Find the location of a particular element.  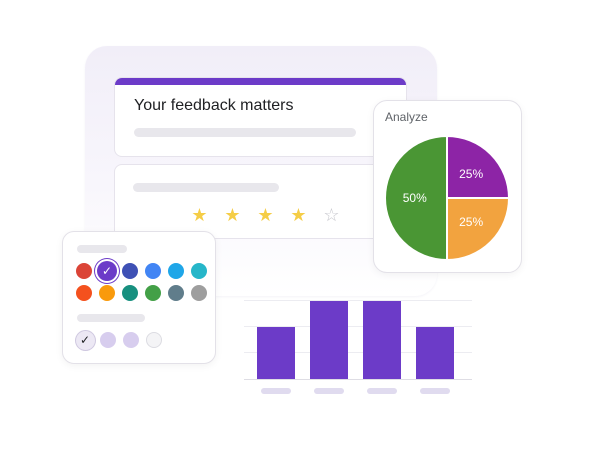

star-rating: ★ ★ ★ ★ ☆ is located at coordinates (265, 215).